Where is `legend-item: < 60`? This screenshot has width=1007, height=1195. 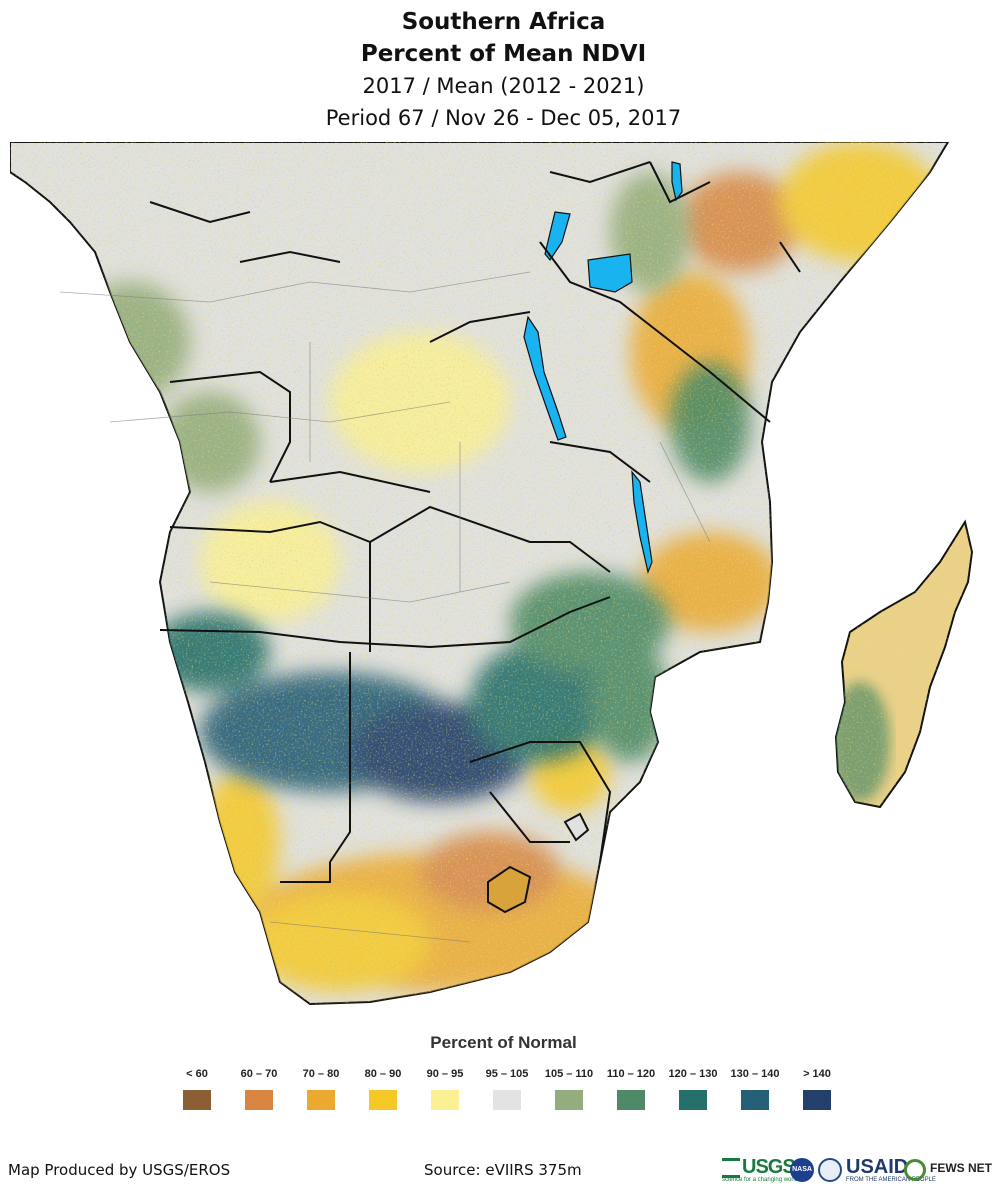 legend-item: < 60 is located at coordinates (197, 1089).